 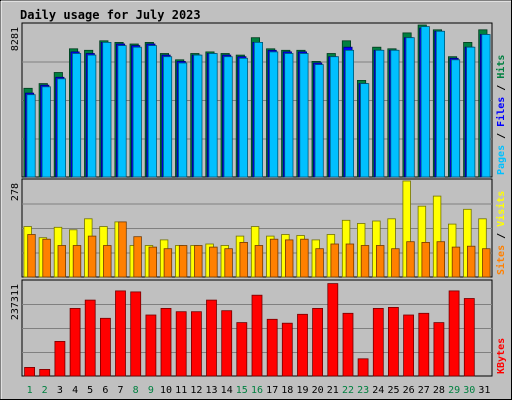 What do you see at coordinates (501, 260) in the screenshot?
I see `legend-sites: Sites` at bounding box center [501, 260].